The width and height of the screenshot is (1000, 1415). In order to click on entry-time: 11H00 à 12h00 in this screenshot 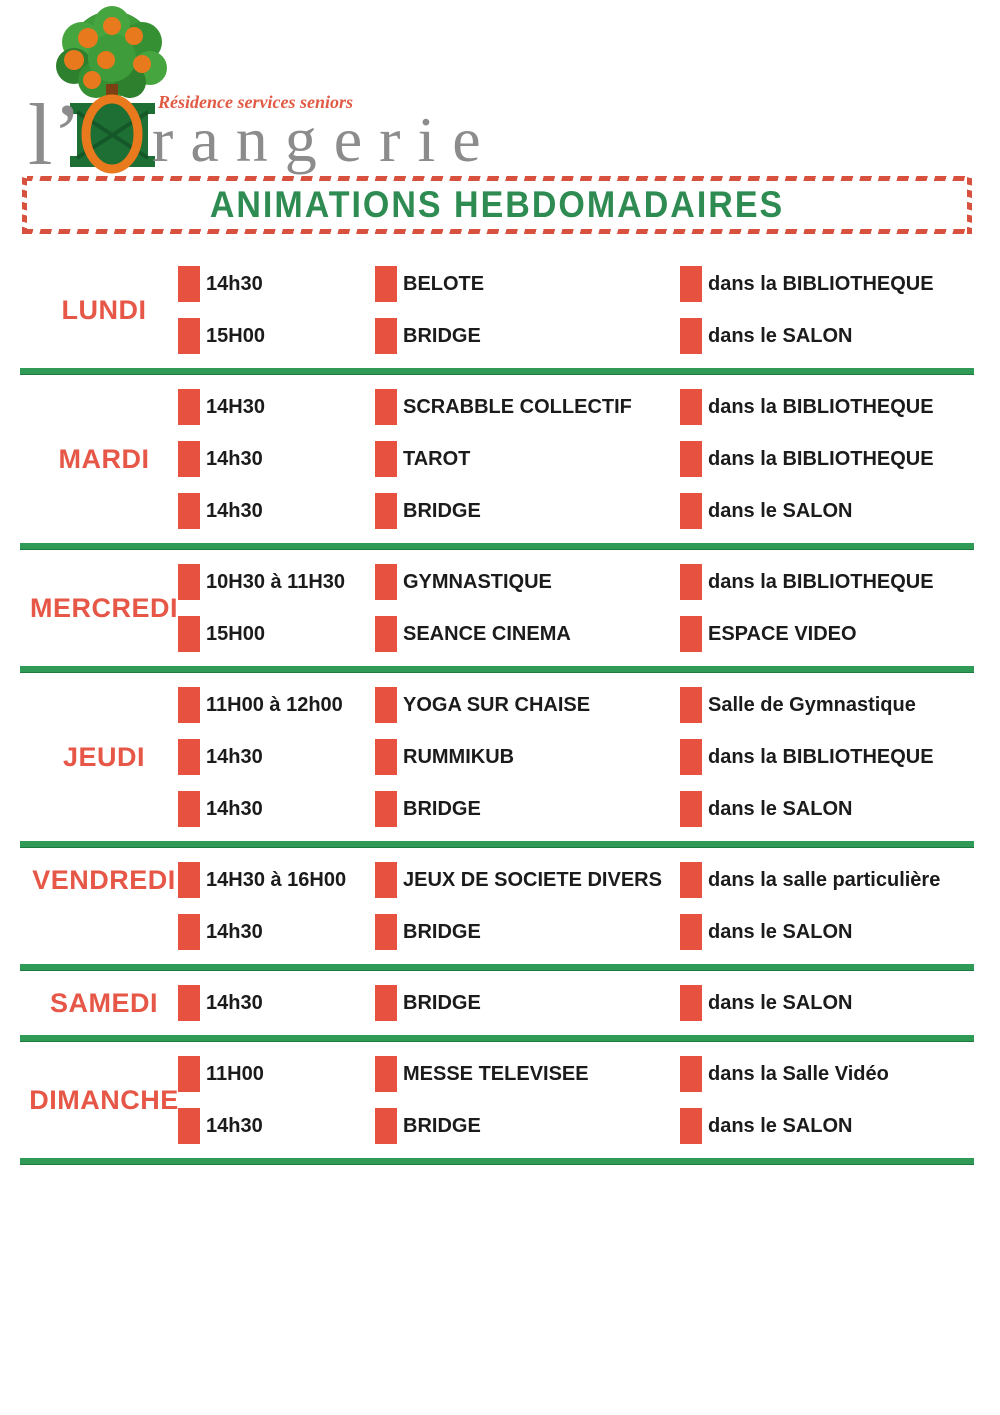, I will do `click(274, 704)`.